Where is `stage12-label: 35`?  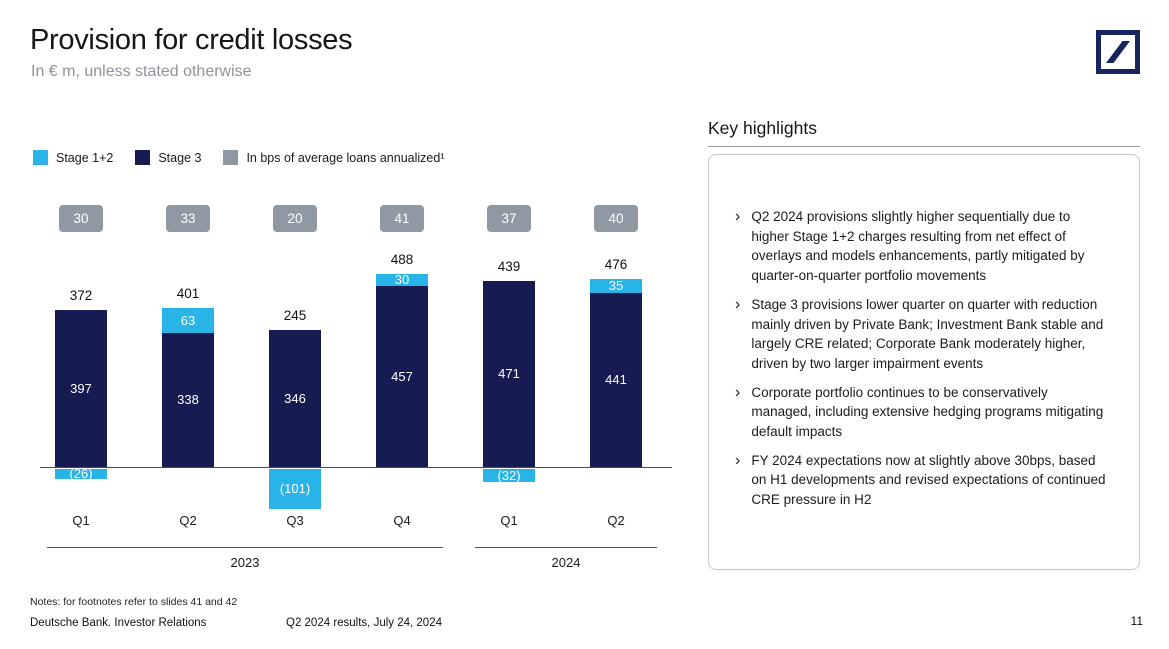
stage12-label: 35 is located at coordinates (616, 285).